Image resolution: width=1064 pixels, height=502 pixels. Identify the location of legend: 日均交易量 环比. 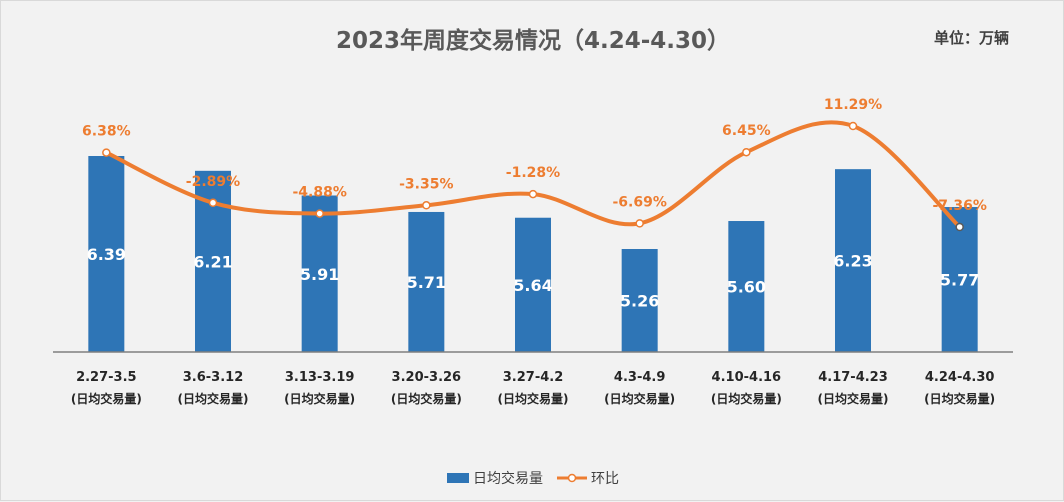
(532, 478).